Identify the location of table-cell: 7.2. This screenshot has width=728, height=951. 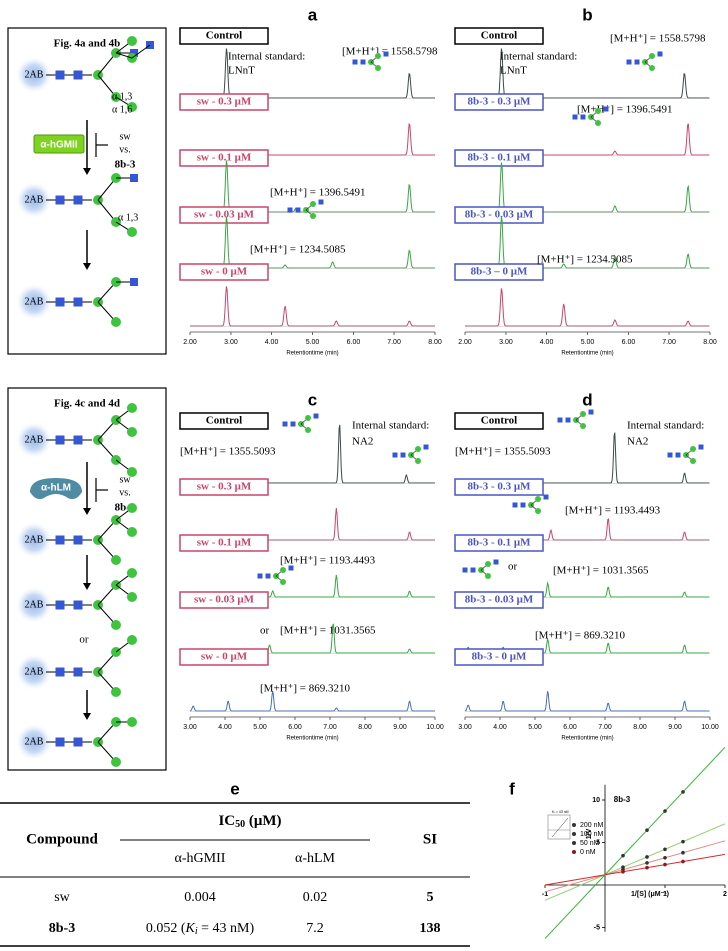
(315, 928).